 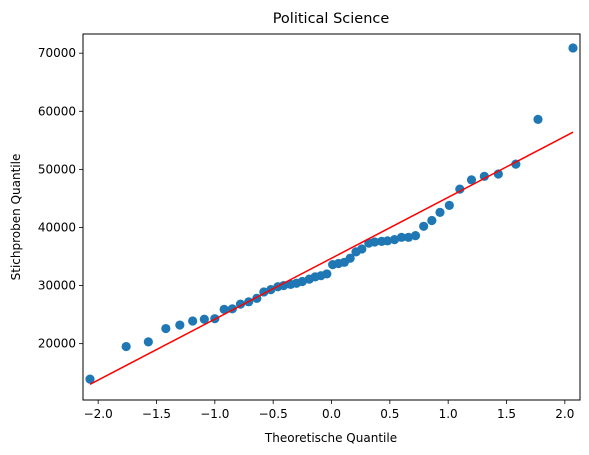 I want to click on y-tick-label: 50000, so click(x=57, y=169).